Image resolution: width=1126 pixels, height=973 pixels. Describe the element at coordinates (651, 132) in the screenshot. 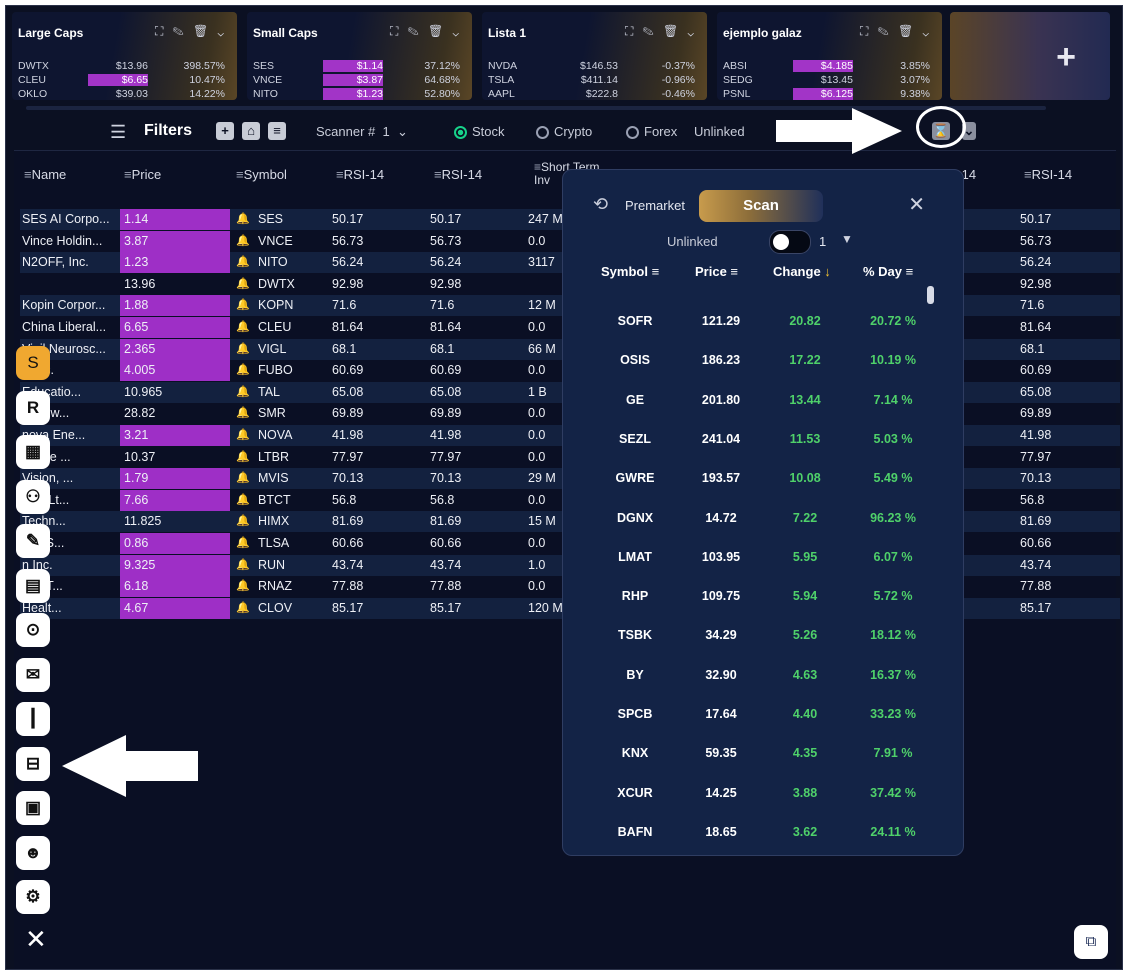

I see `radio-forex: Forex` at that location.